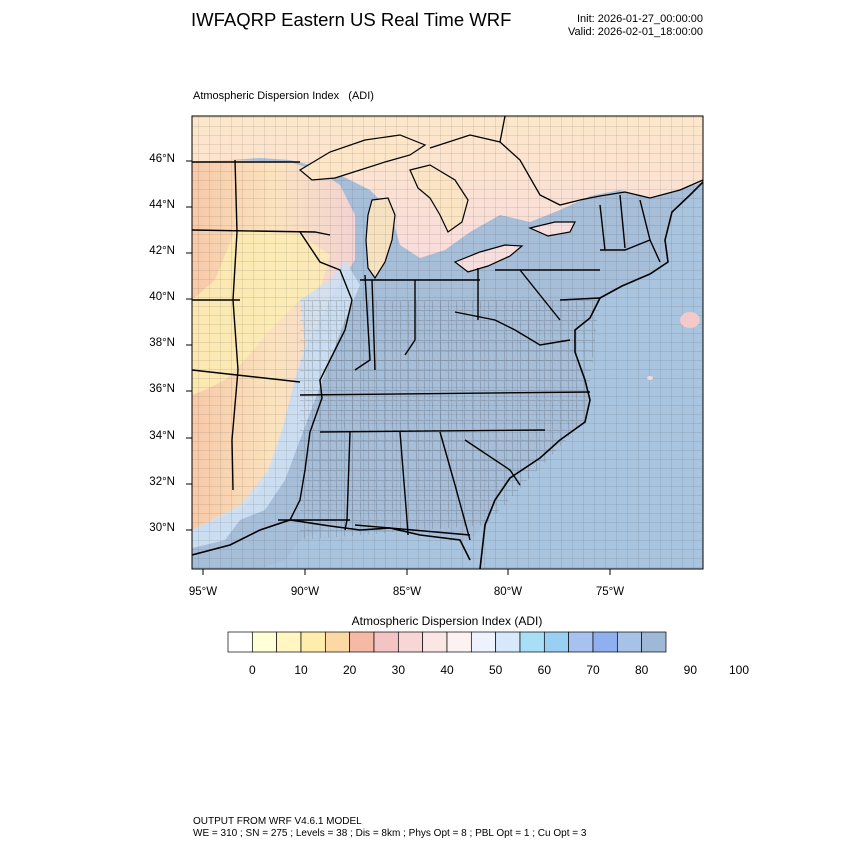 The height and width of the screenshot is (850, 850). I want to click on colorbar-title: Atmospheric Dispersion Index (ADI), so click(447, 621).